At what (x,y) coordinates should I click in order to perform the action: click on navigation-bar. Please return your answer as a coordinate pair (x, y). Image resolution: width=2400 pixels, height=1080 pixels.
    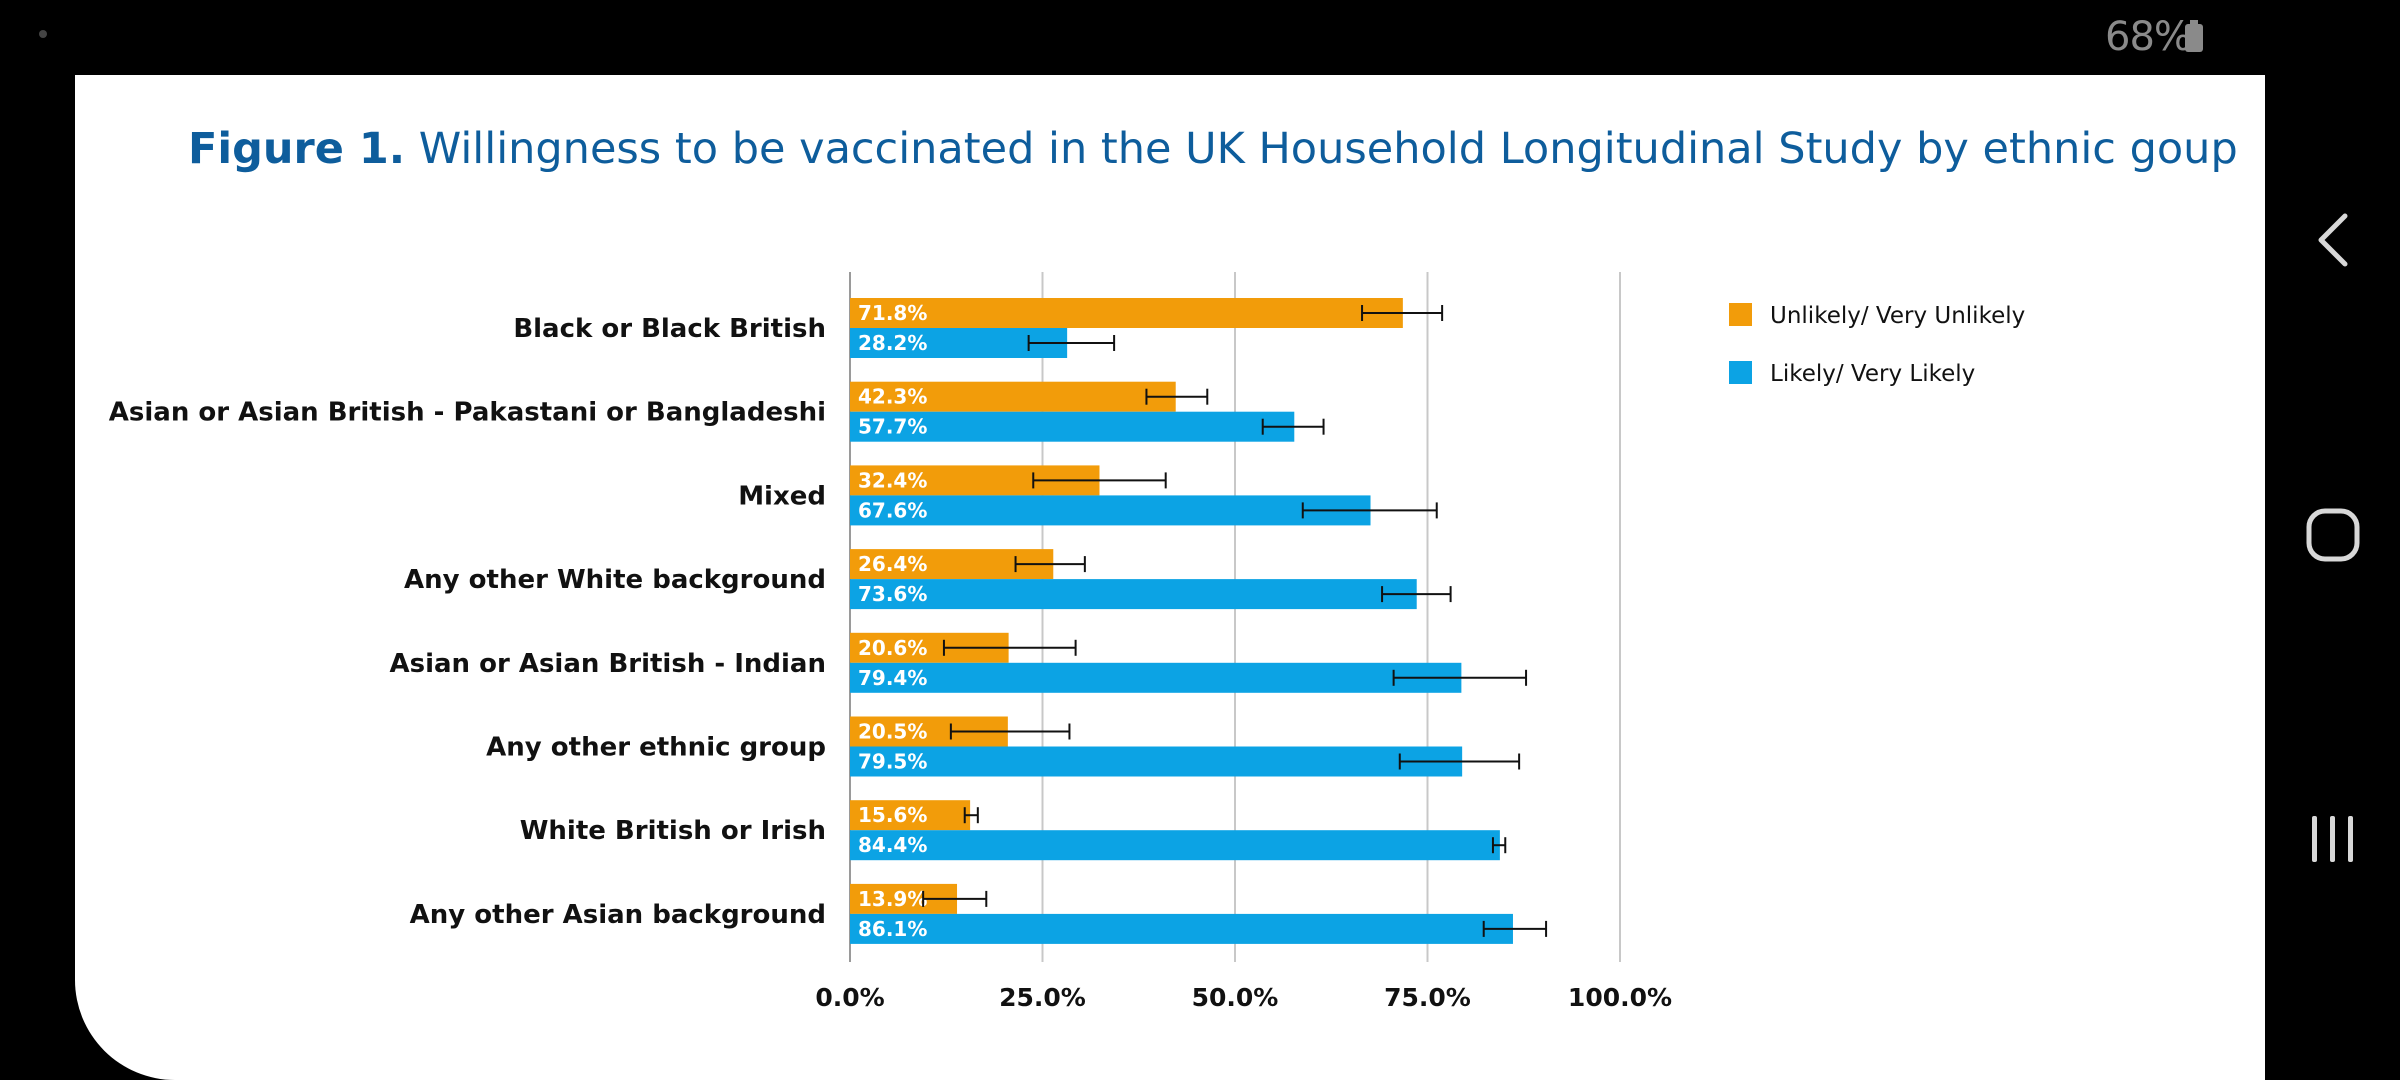
    Looking at the image, I should click on (2332, 577).